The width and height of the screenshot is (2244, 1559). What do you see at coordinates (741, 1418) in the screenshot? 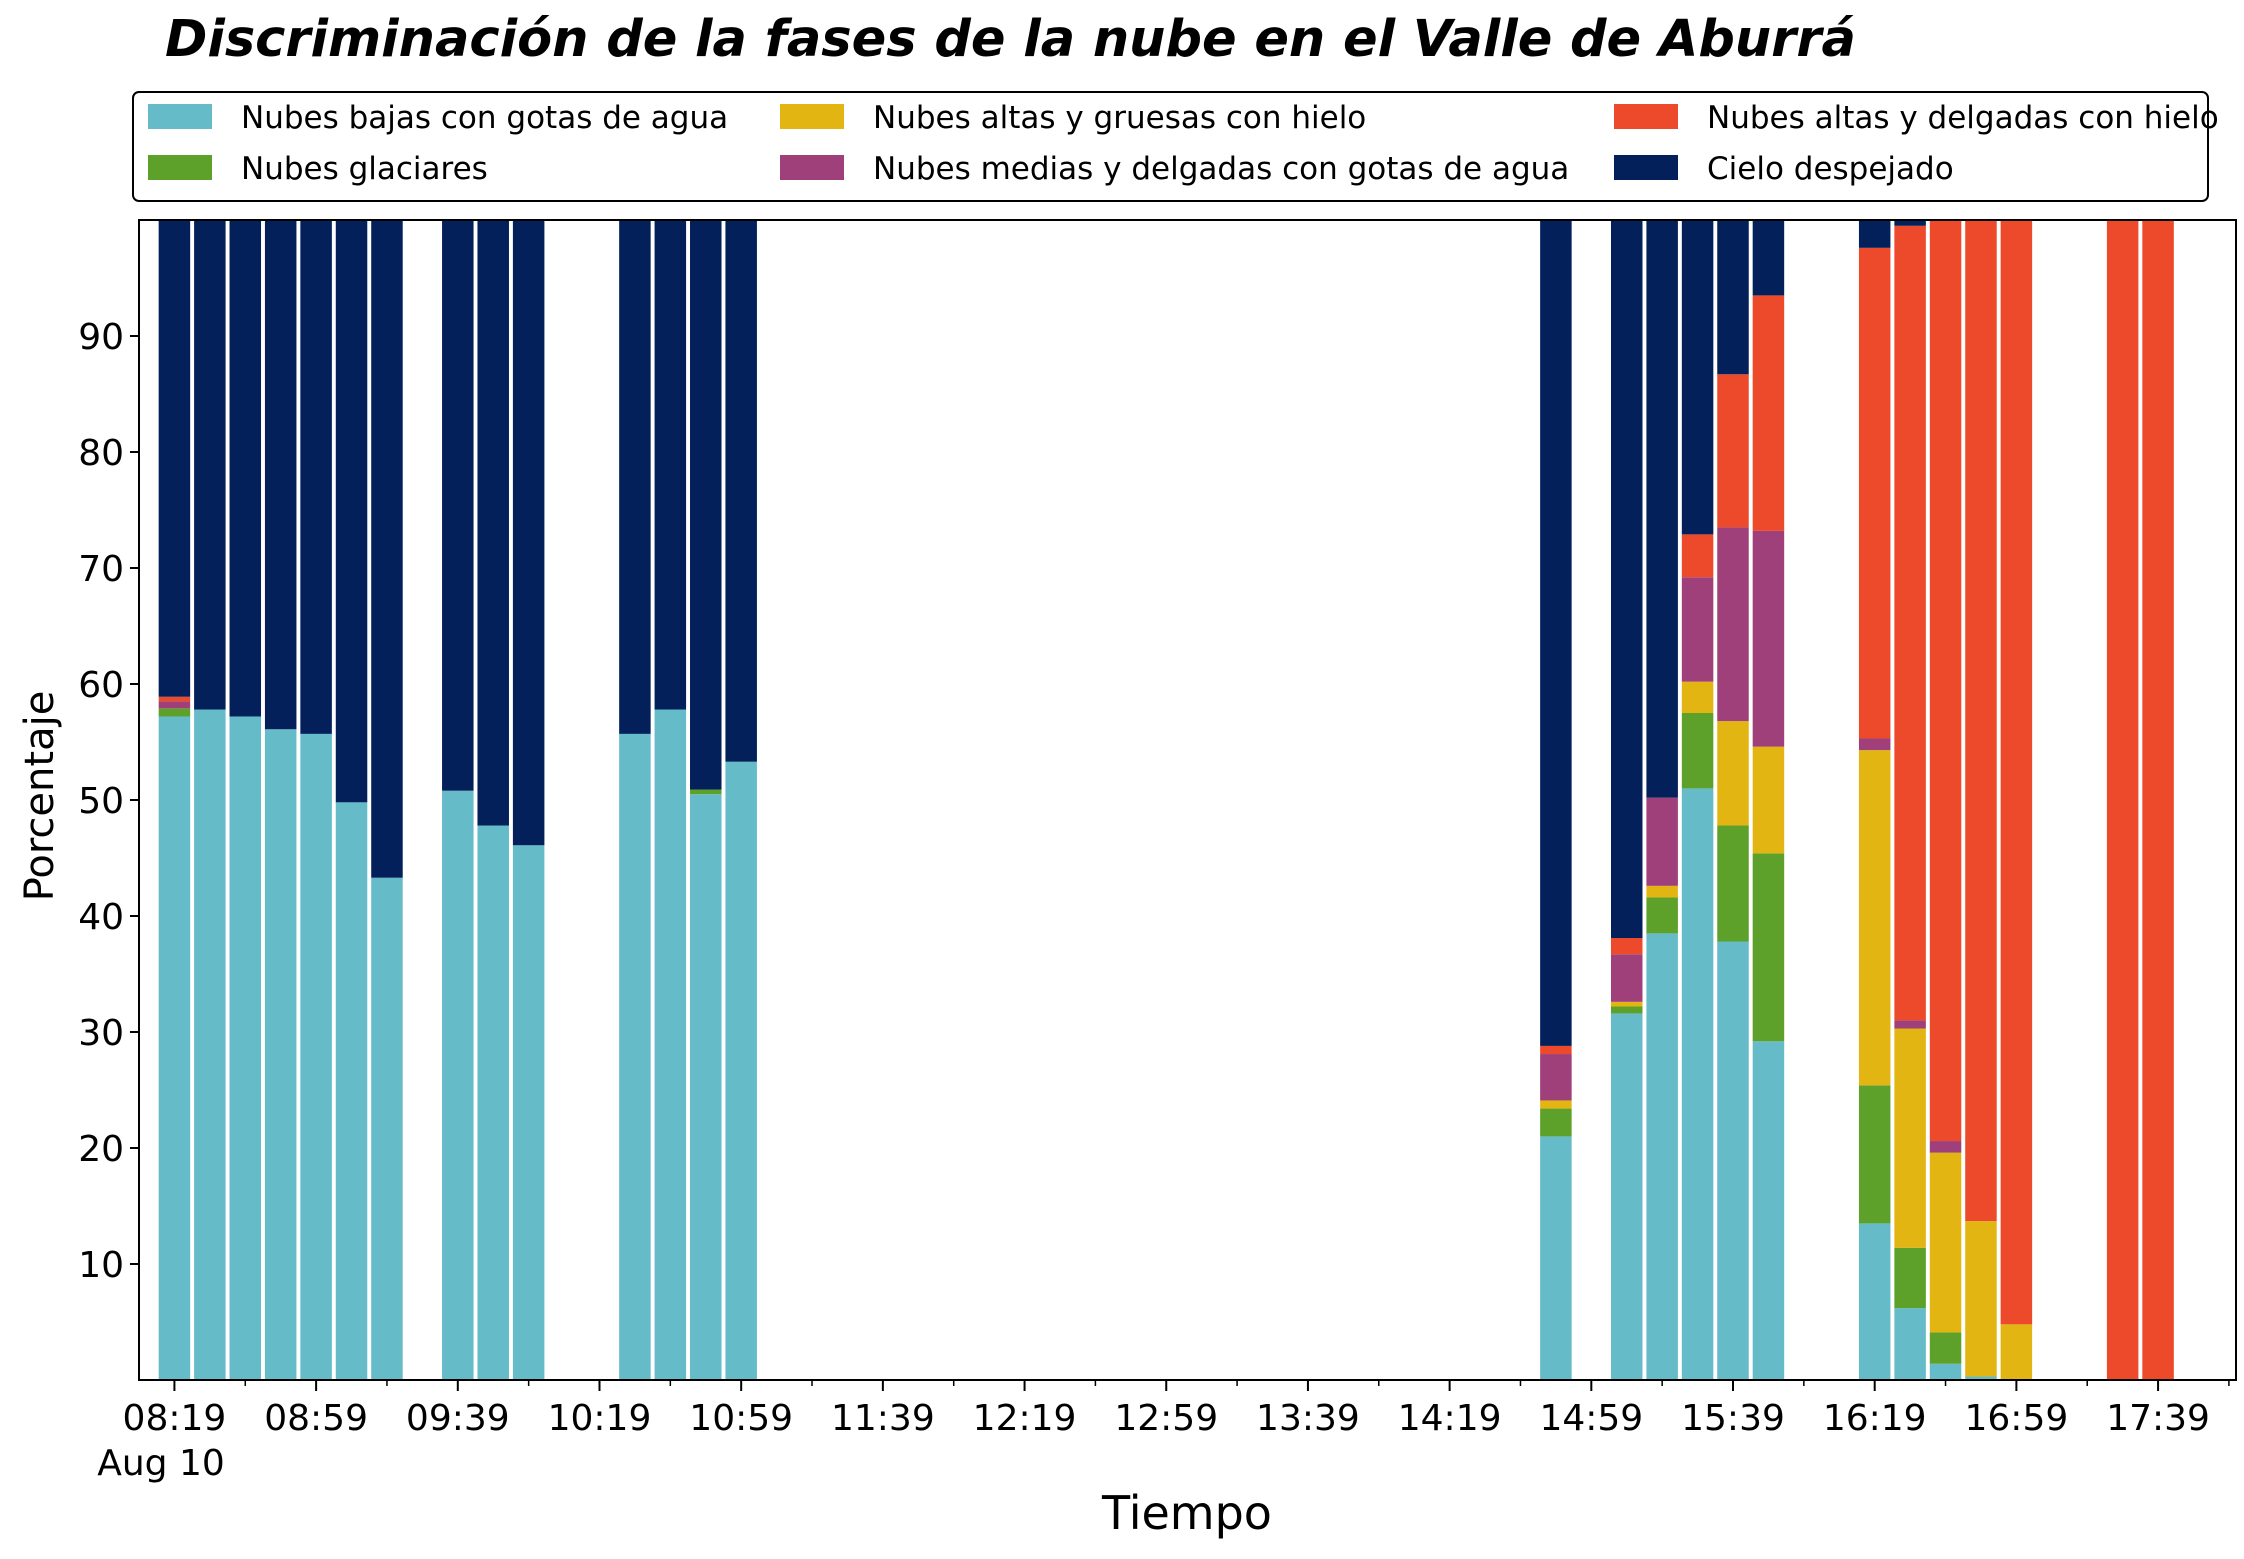
I see `x-tick-label: 10:59` at bounding box center [741, 1418].